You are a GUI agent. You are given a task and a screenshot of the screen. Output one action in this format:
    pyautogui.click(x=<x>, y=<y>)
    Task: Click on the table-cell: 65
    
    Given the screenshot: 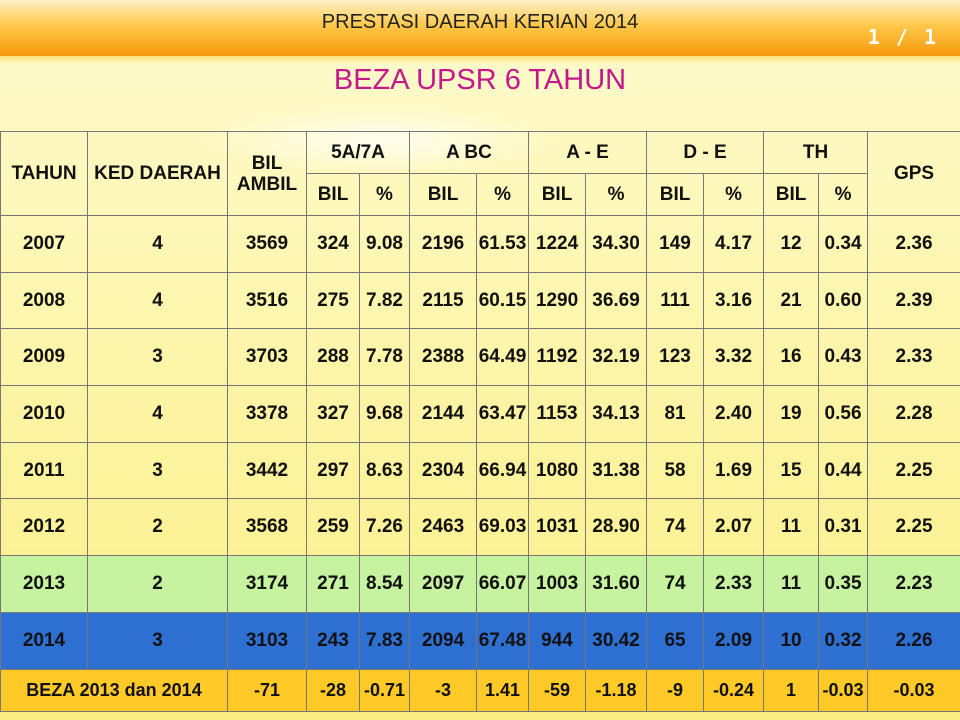 What is the action you would take?
    pyautogui.click(x=675, y=640)
    